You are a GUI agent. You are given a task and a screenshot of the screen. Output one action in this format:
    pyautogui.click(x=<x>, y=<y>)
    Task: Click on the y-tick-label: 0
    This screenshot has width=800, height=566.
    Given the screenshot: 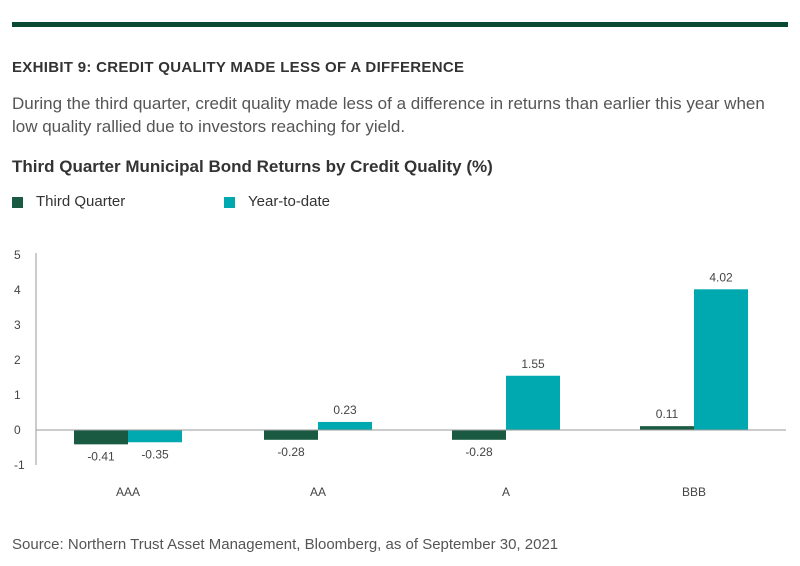 What is the action you would take?
    pyautogui.click(x=17, y=430)
    